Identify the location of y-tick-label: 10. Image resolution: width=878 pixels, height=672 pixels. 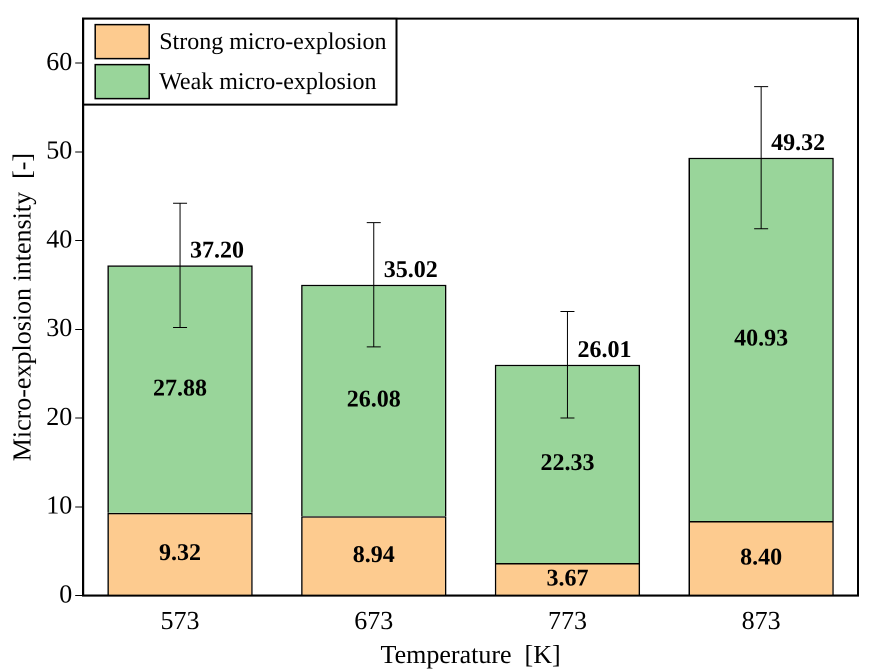
(59, 505).